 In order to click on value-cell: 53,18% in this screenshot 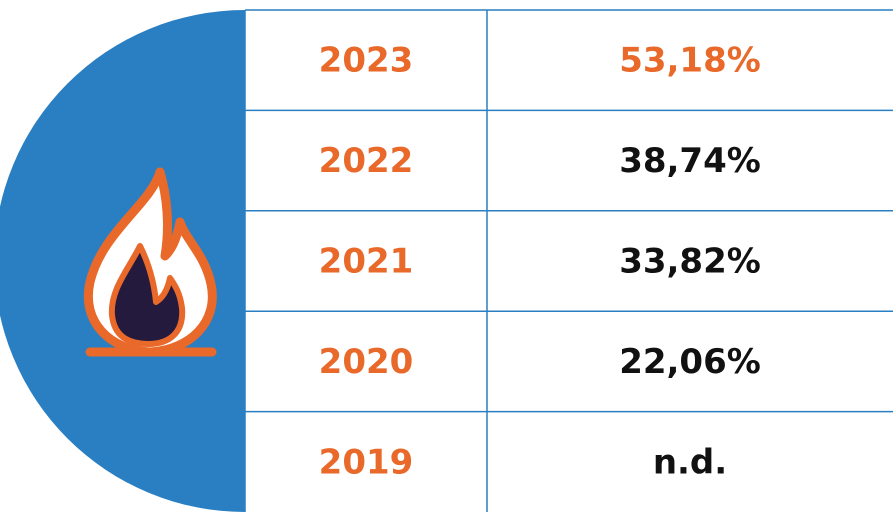, I will do `click(690, 61)`.